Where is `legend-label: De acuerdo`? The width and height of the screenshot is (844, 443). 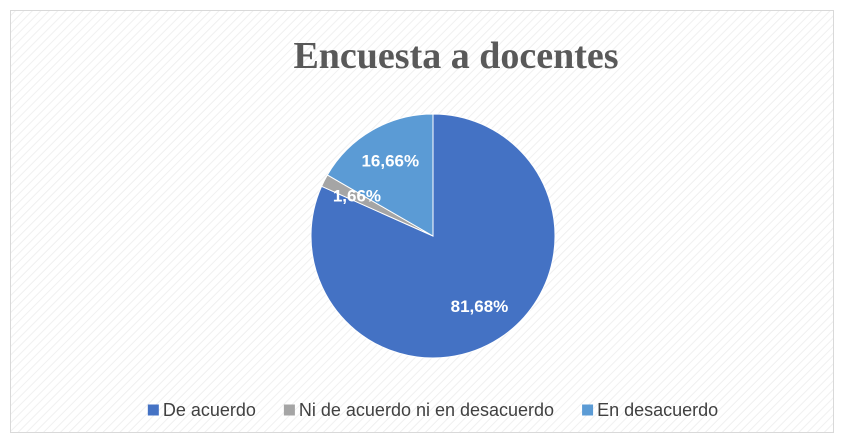 legend-label: De acuerdo is located at coordinates (209, 410).